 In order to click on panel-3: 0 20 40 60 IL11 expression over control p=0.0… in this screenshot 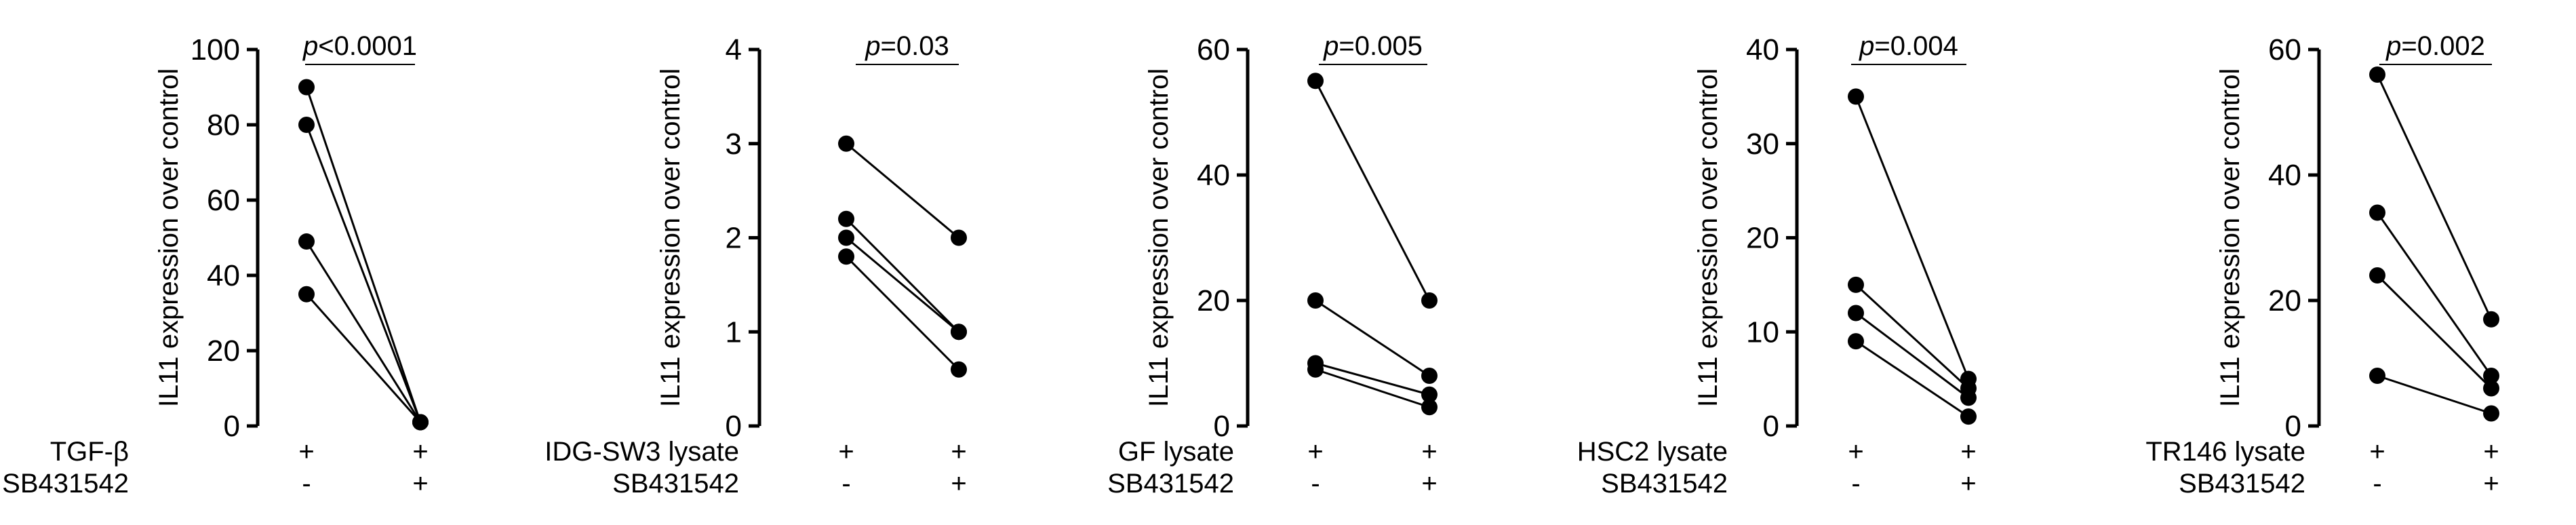, I will do `click(1273, 265)`.